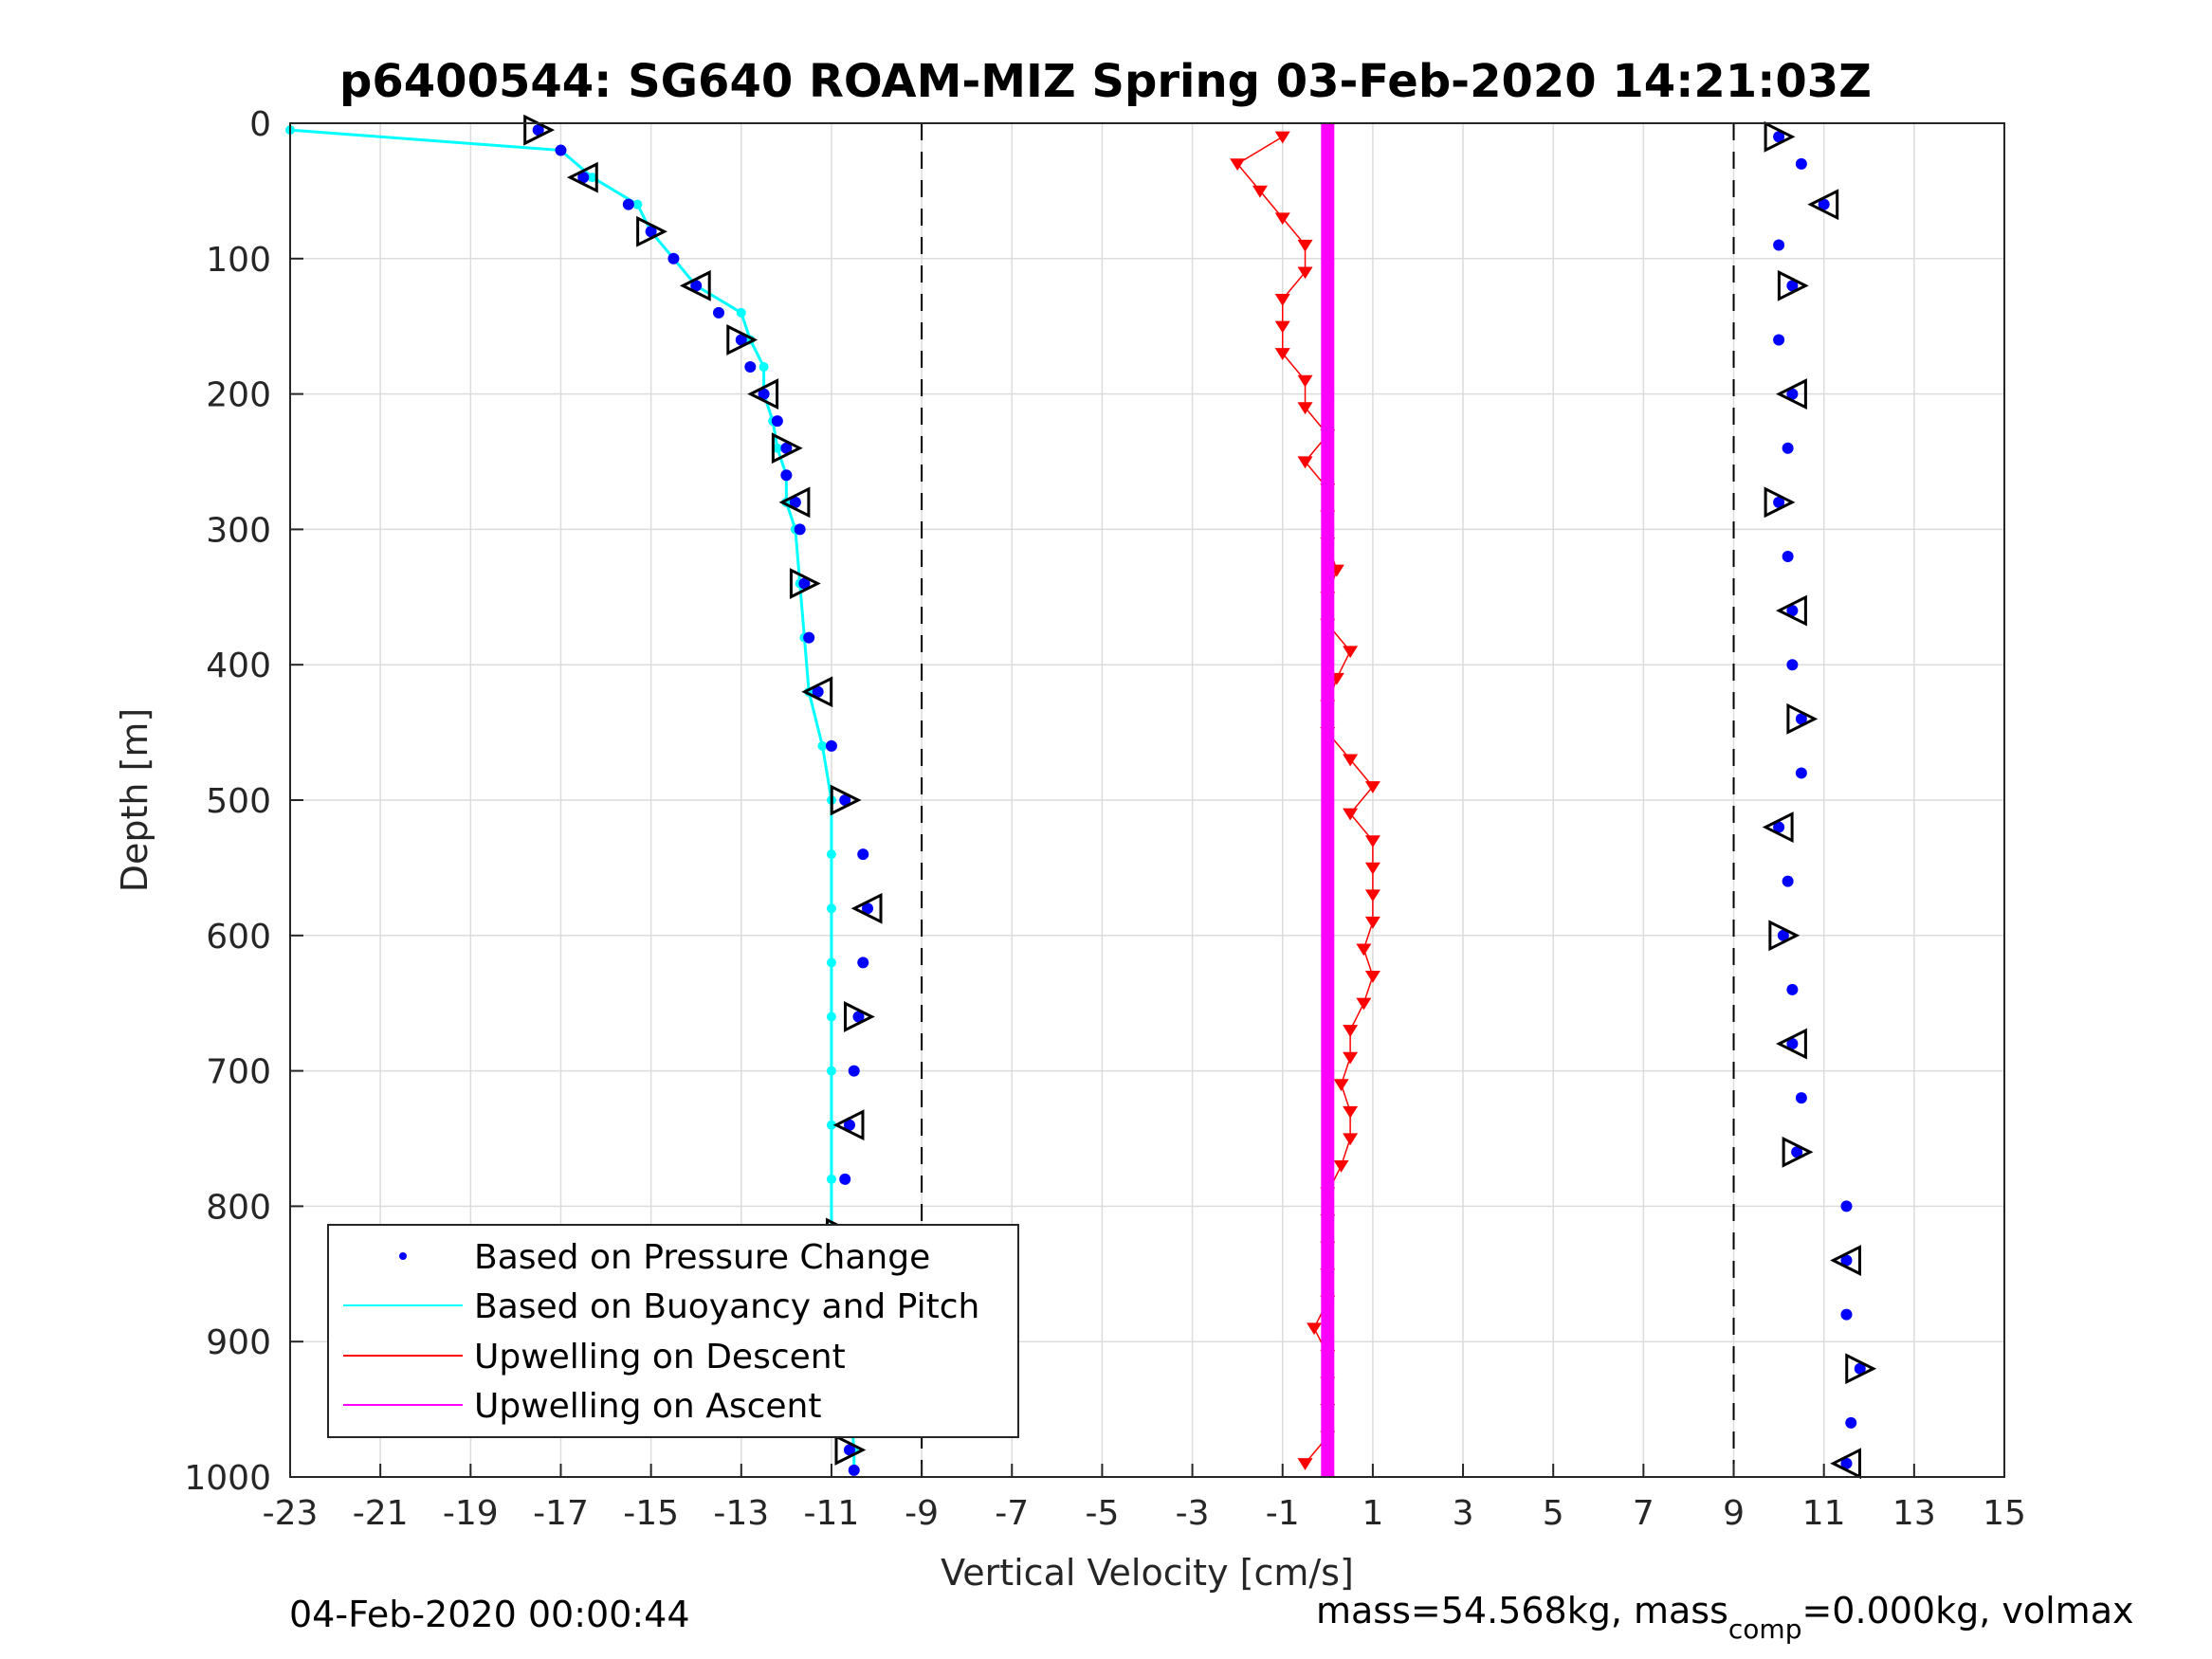 This screenshot has height=1659, width=2212. What do you see at coordinates (673, 1331) in the screenshot?
I see `legend-box` at bounding box center [673, 1331].